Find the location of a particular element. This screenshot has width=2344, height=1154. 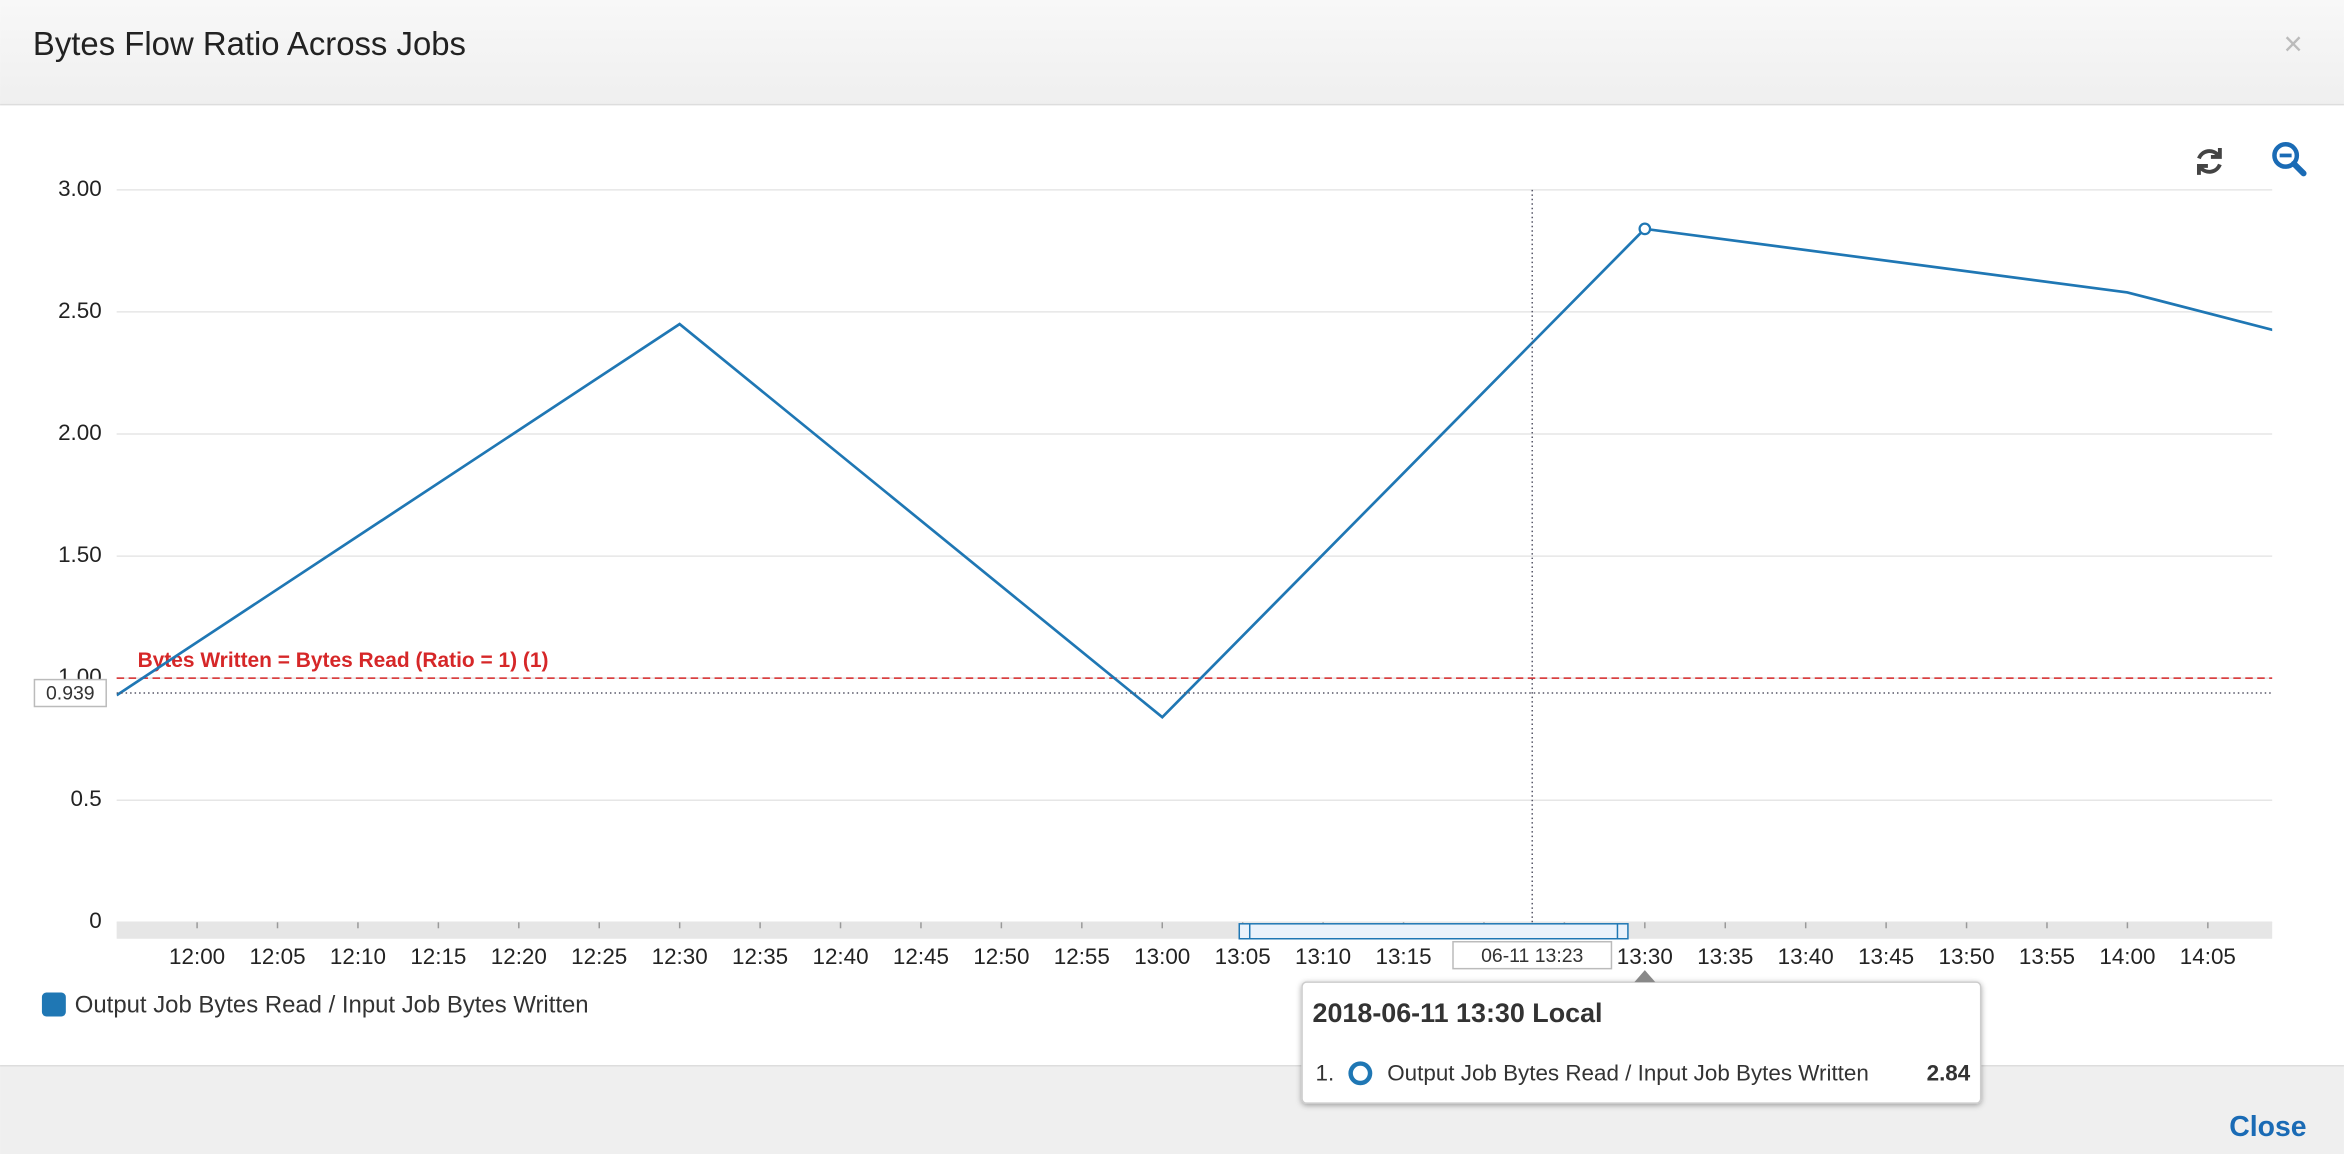

y-tick-label: 3.00 is located at coordinates (80, 188).